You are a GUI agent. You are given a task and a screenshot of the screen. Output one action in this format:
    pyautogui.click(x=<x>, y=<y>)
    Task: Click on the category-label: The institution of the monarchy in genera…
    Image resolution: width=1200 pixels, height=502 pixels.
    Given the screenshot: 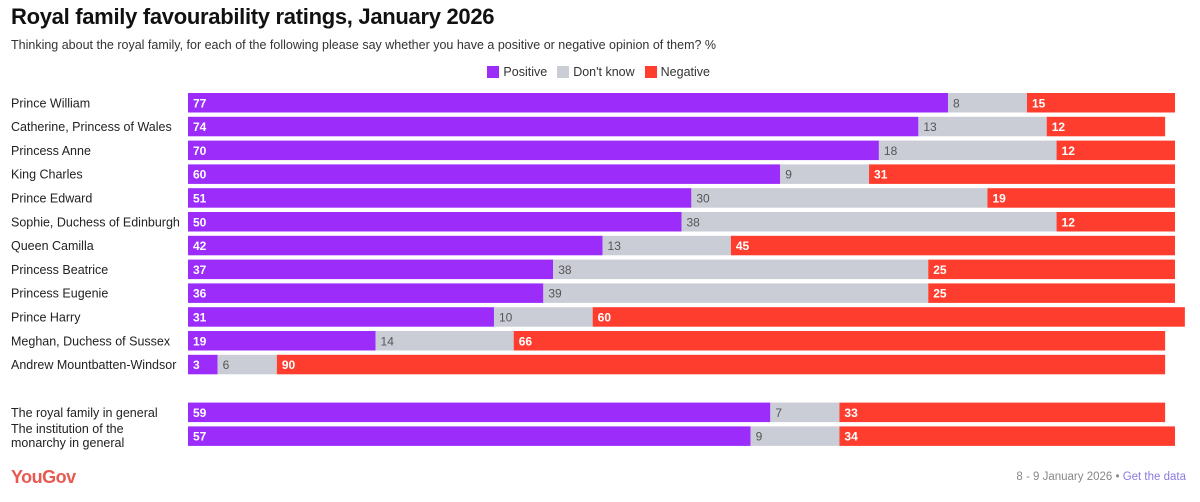 What is the action you would take?
    pyautogui.click(x=67, y=436)
    